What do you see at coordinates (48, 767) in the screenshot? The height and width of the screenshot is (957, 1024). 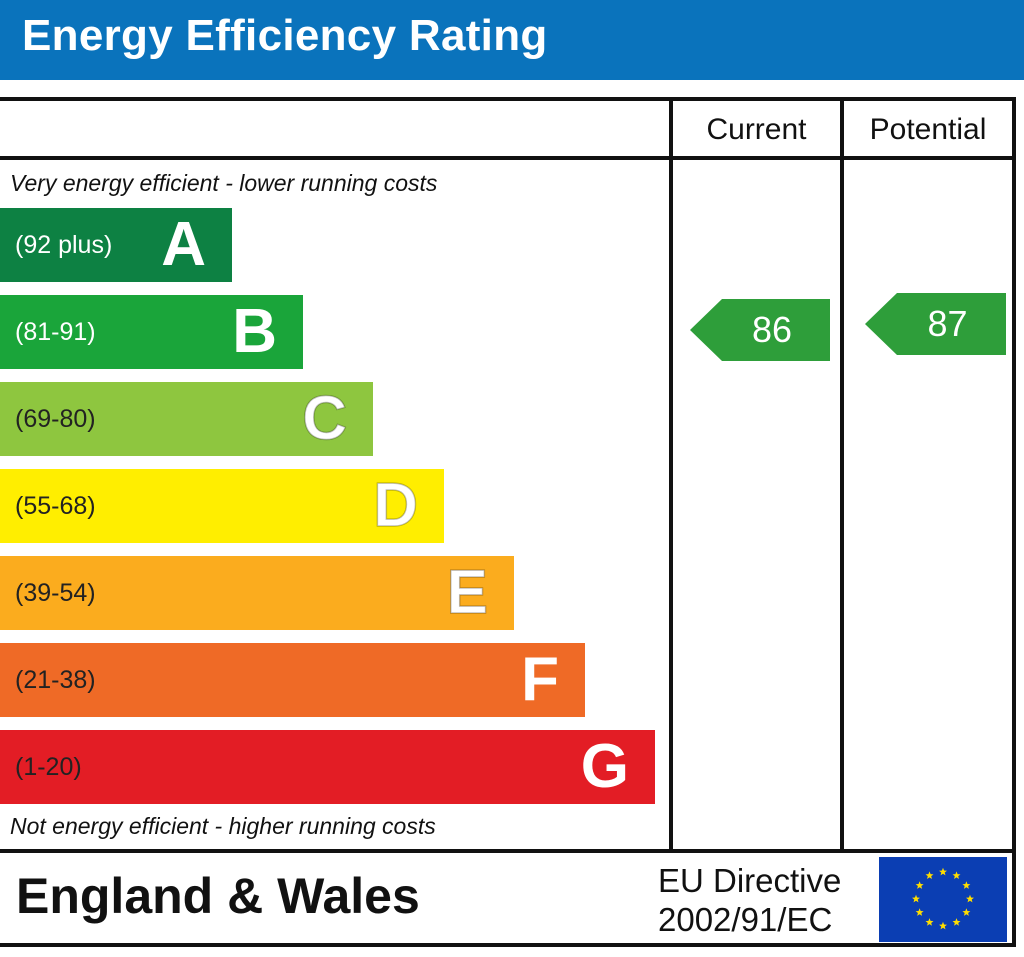 I see `band-g-range: (1-20)` at bounding box center [48, 767].